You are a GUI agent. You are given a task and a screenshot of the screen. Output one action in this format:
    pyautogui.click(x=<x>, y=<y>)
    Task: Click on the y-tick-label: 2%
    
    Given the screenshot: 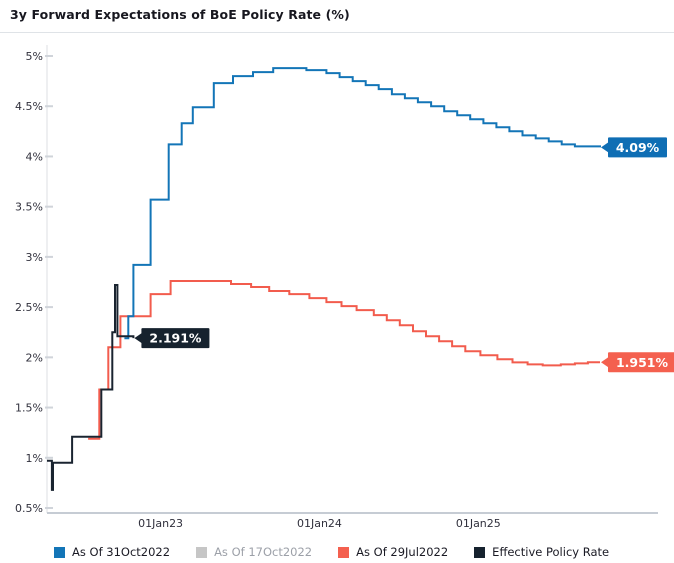 What is the action you would take?
    pyautogui.click(x=34, y=357)
    